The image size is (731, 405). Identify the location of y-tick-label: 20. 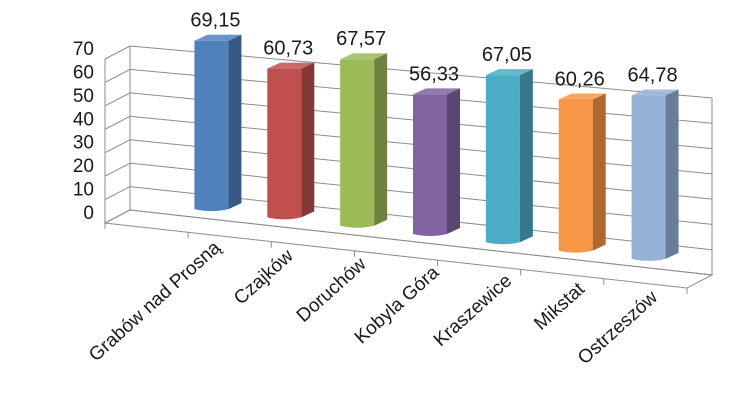
(83, 166).